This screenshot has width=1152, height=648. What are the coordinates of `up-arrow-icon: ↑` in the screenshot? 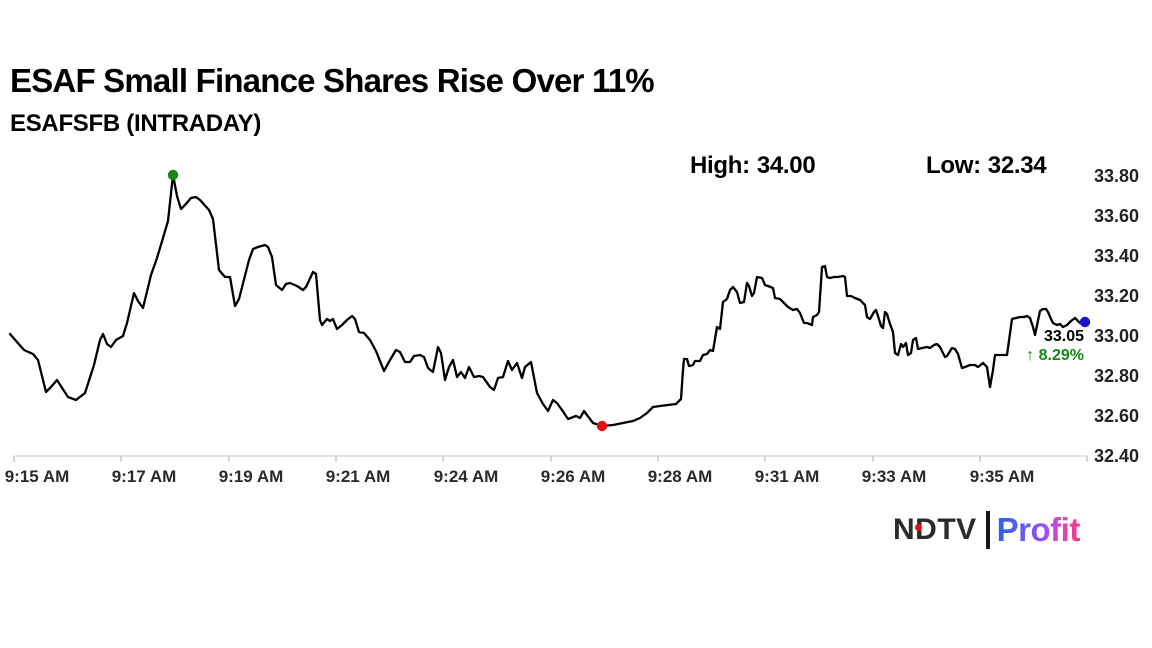 It's located at (1030, 355).